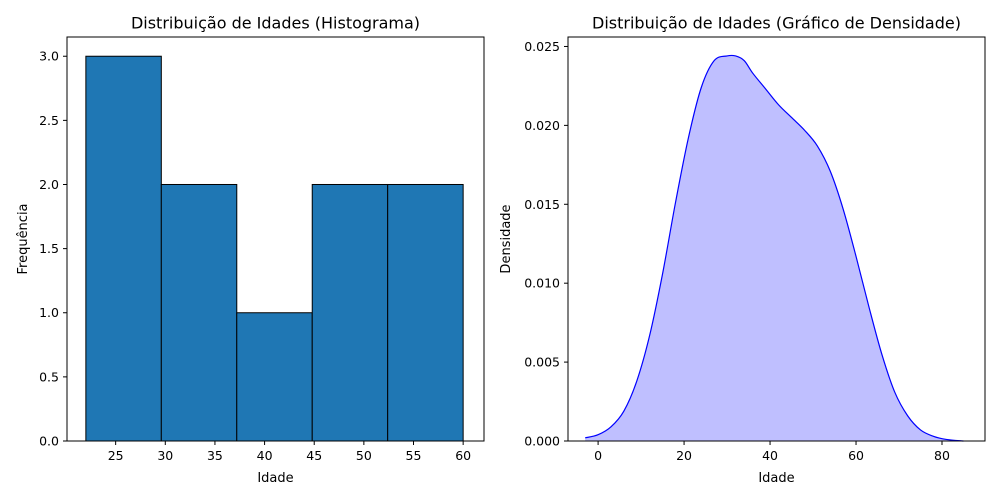 The height and width of the screenshot is (504, 1000). I want to click on histogram-y-ticks: 0.0 0.5 1.0 1.5 2.0 2.5 3.0, so click(53, 249).